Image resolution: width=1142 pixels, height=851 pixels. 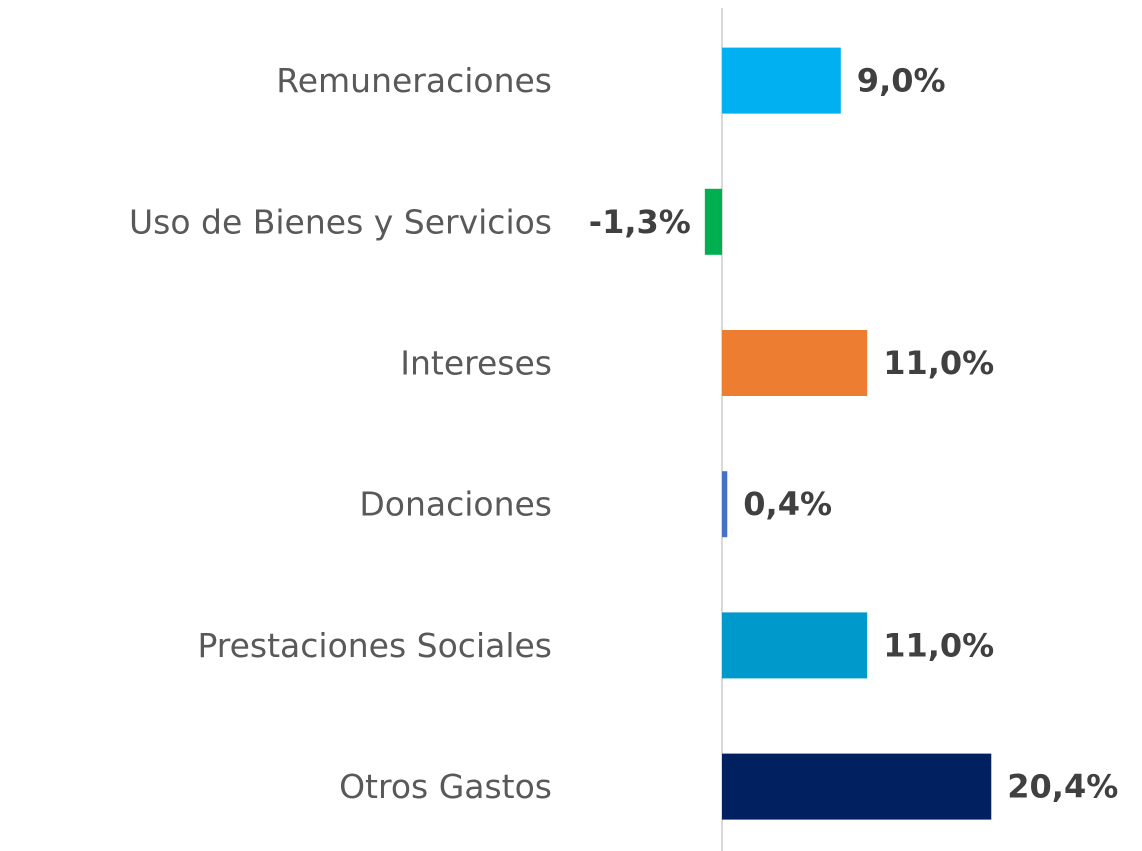 What do you see at coordinates (901, 81) in the screenshot?
I see `value-label: 9,0%` at bounding box center [901, 81].